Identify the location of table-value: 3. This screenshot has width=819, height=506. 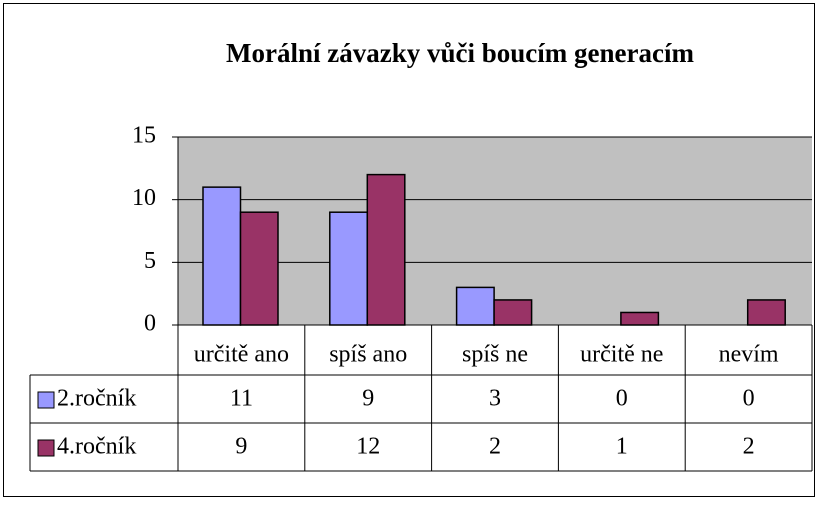
(495, 399).